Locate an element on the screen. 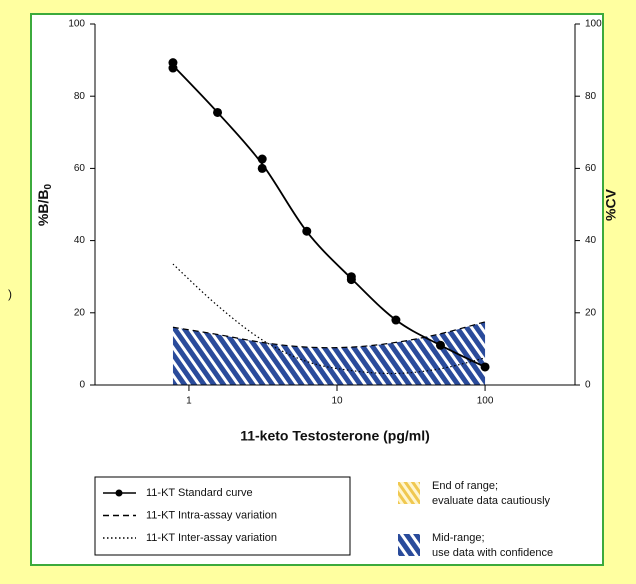 Image resolution: width=636 pixels, height=584 pixels. region-label: End of range; is located at coordinates (465, 486).